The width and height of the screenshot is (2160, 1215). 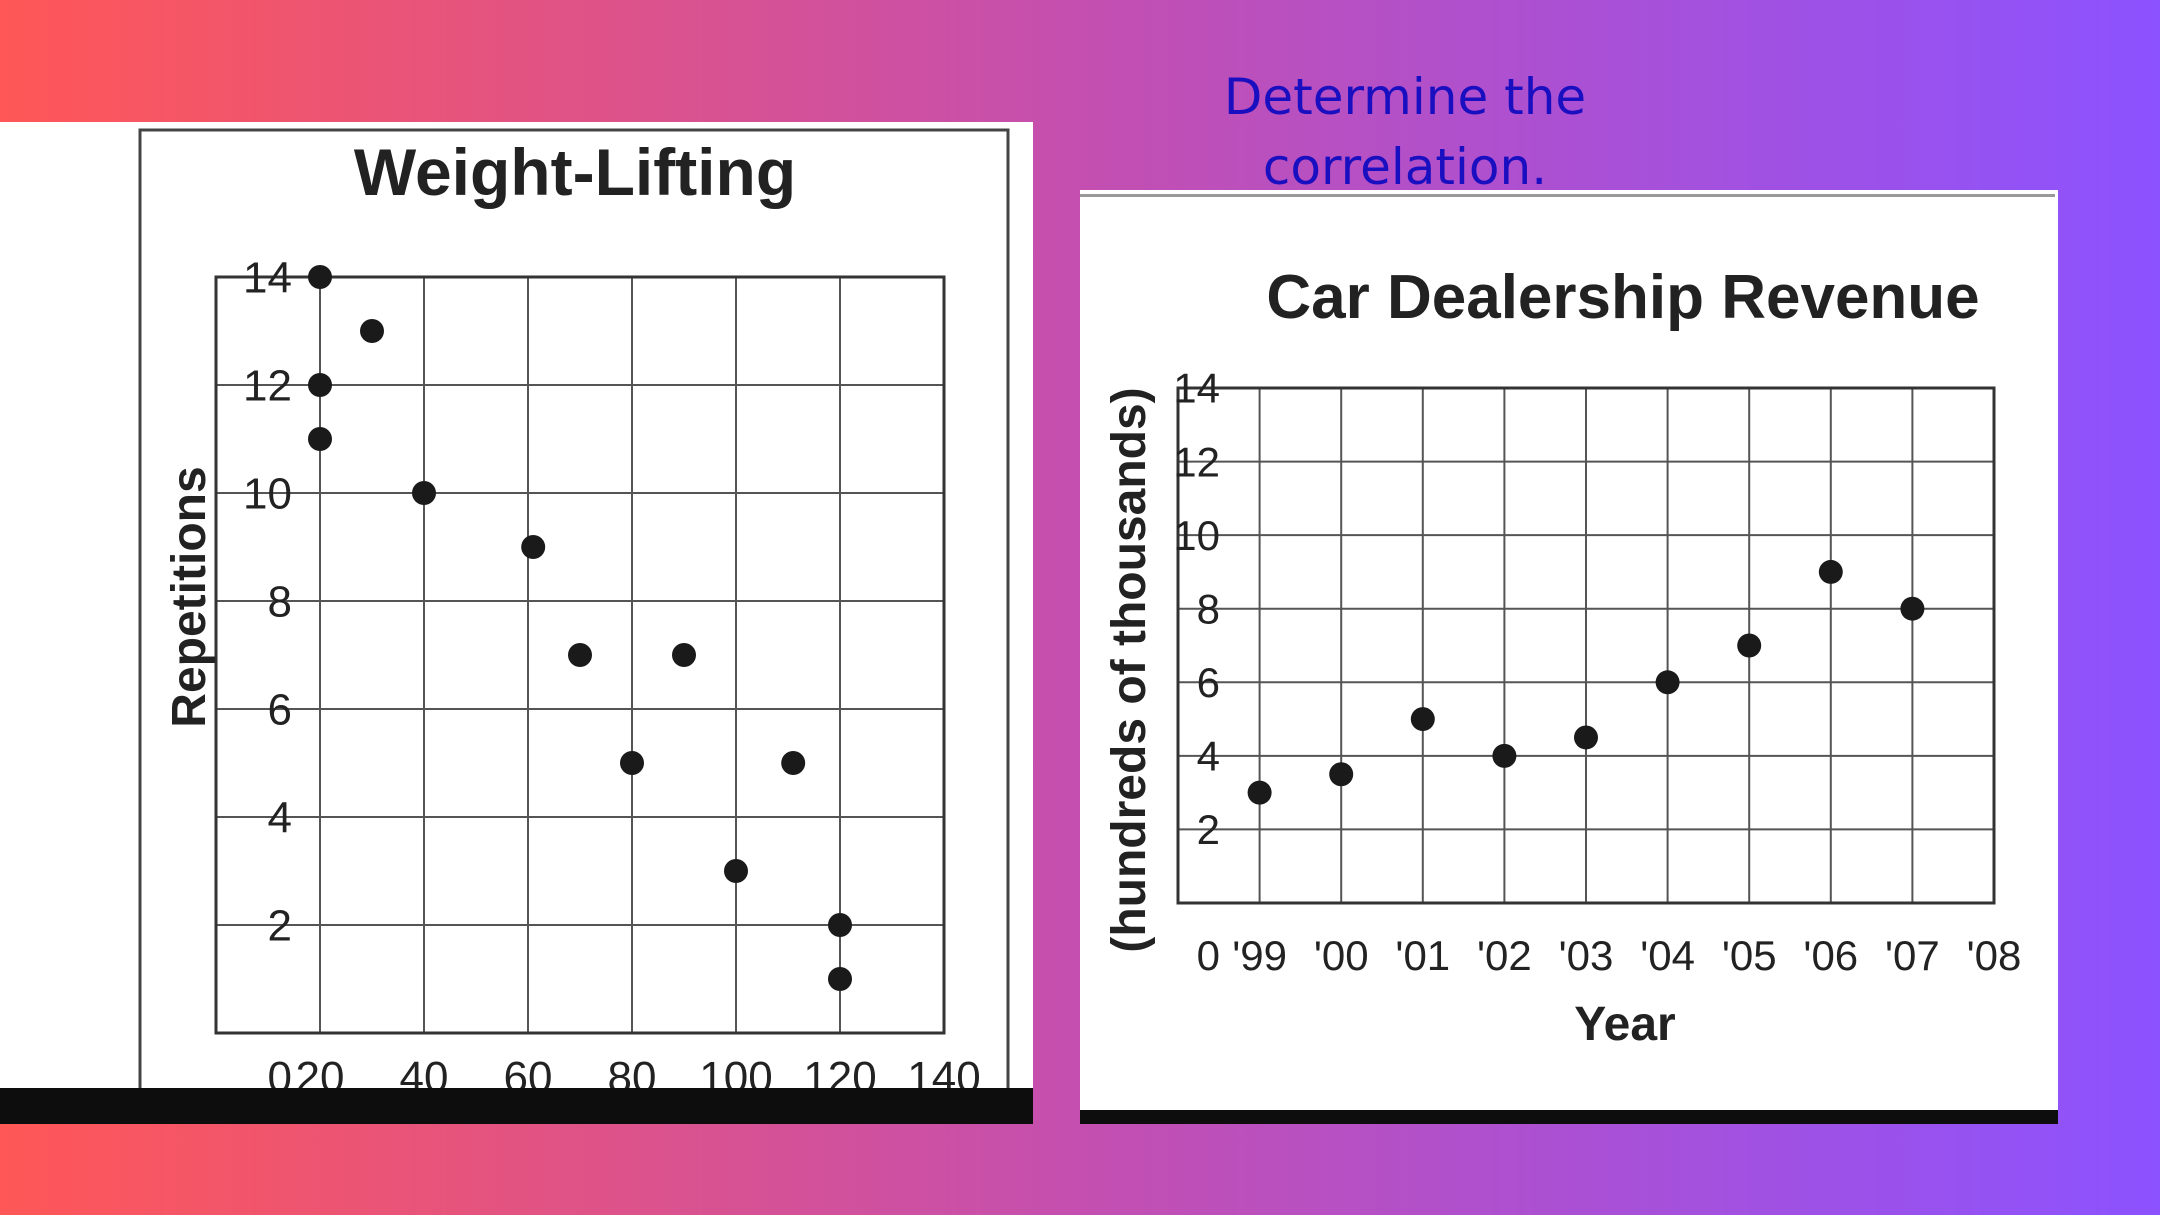 I want to click on x-tick-label: '02, so click(x=1504, y=955).